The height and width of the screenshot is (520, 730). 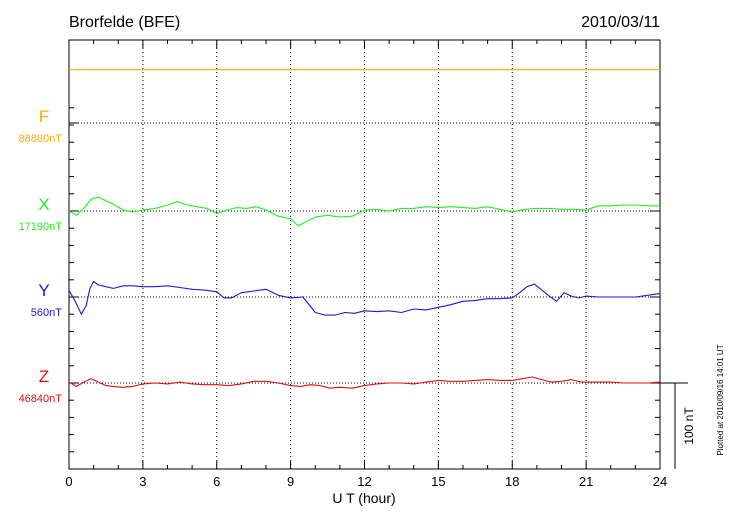 What do you see at coordinates (438, 481) in the screenshot?
I see `x-tick-label: 15` at bounding box center [438, 481].